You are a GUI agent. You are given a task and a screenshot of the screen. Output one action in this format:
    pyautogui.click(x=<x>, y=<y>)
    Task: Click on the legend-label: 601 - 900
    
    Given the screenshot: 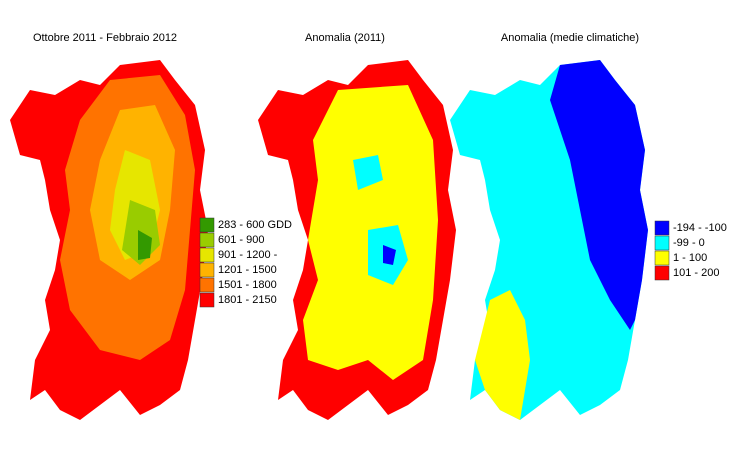 What is the action you would take?
    pyautogui.click(x=241, y=240)
    